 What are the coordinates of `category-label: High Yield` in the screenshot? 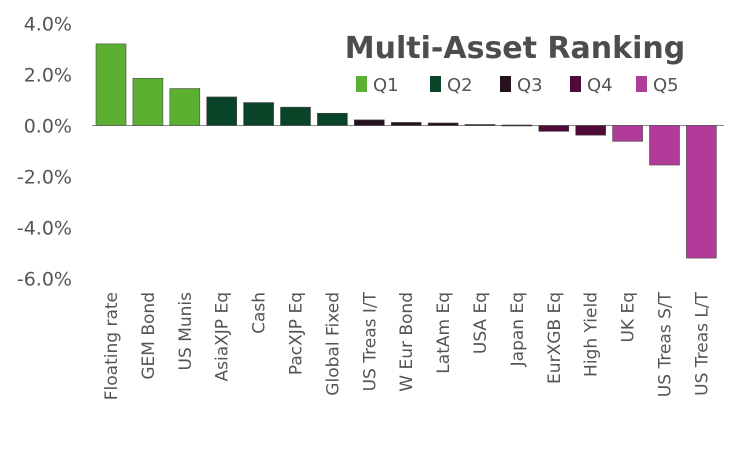 It's located at (592, 334).